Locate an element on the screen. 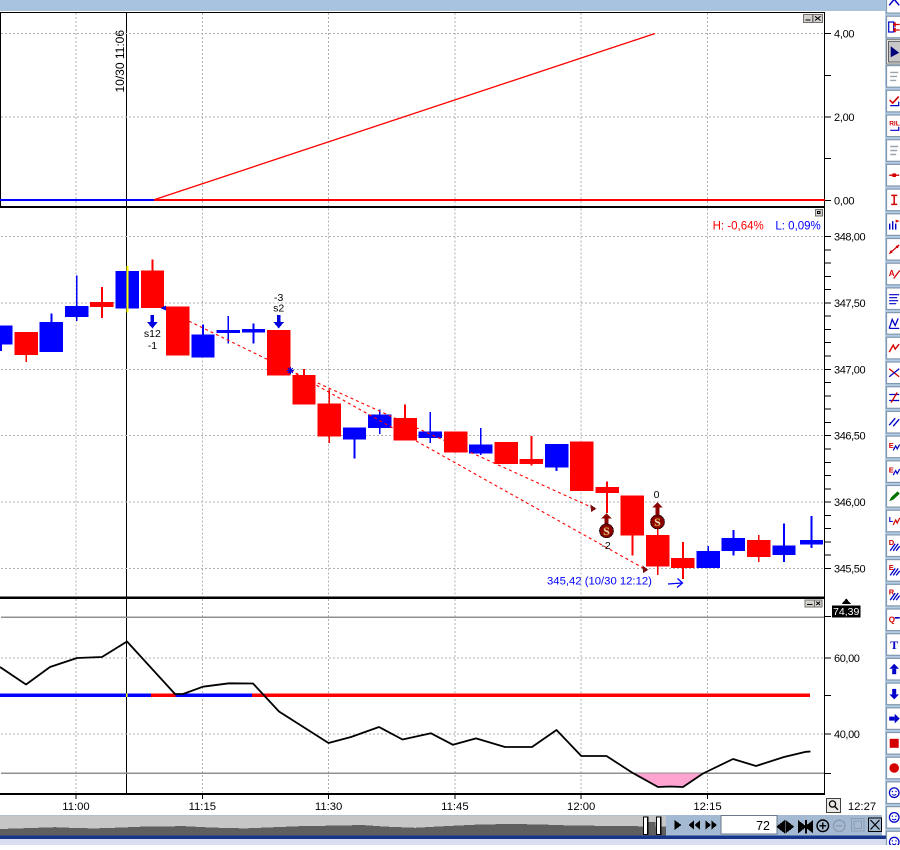 This screenshot has width=900, height=850. svg-text: 345,50 is located at coordinates (850, 570).